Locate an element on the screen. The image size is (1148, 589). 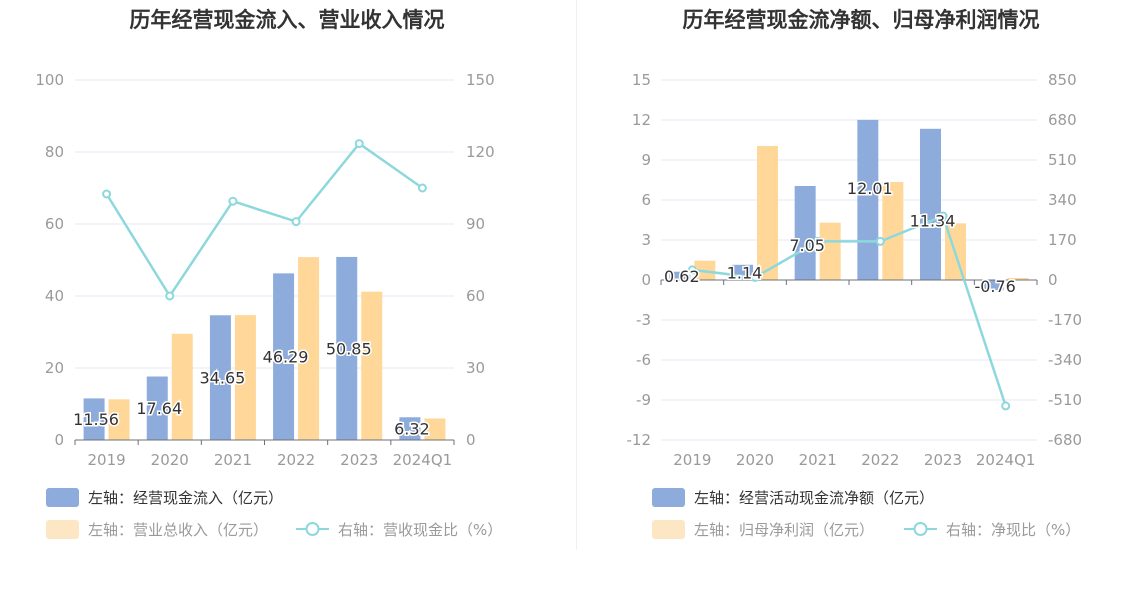
legend-item-net-profit: 左轴：归母净利润（亿元） is located at coordinates (763, 529).